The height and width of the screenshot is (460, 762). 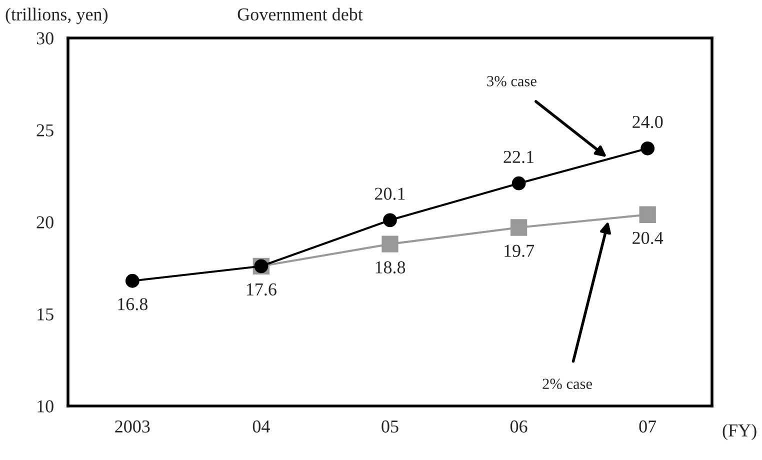 I want to click on y-tick-label: 30, so click(x=45, y=38).